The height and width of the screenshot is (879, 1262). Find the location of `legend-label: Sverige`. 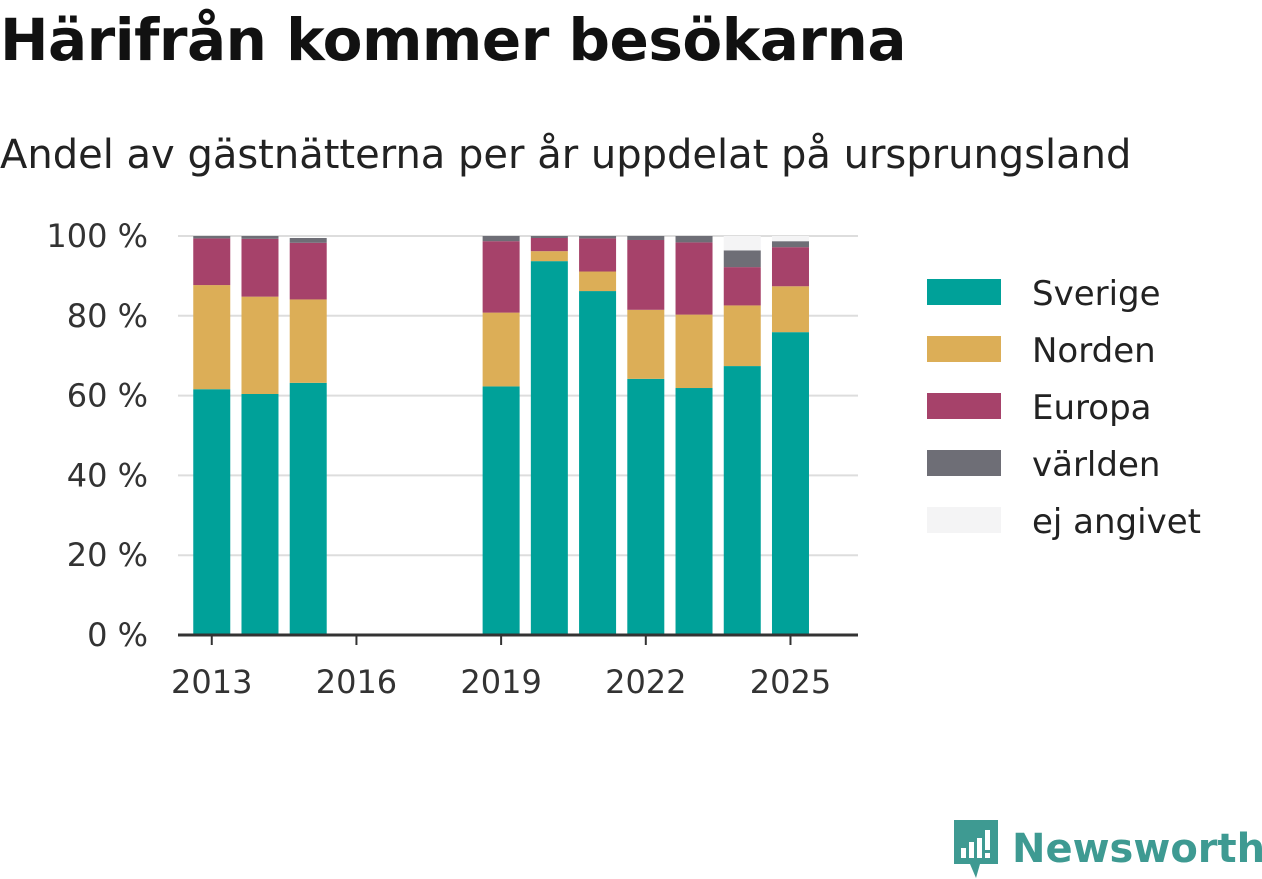

legend-label: Sverige is located at coordinates (1096, 294).